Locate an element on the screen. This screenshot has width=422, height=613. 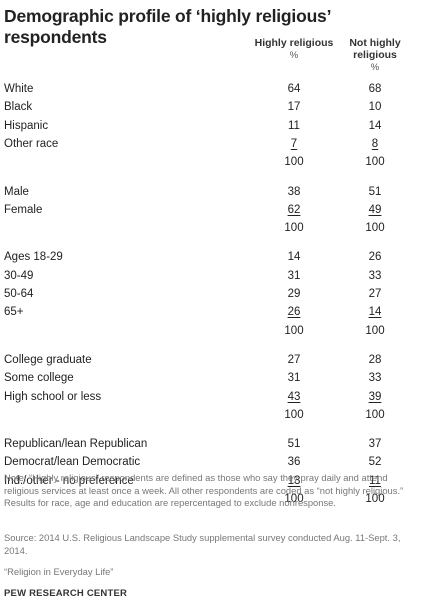
value-not-highly-religious: 52 is located at coordinates (375, 462).